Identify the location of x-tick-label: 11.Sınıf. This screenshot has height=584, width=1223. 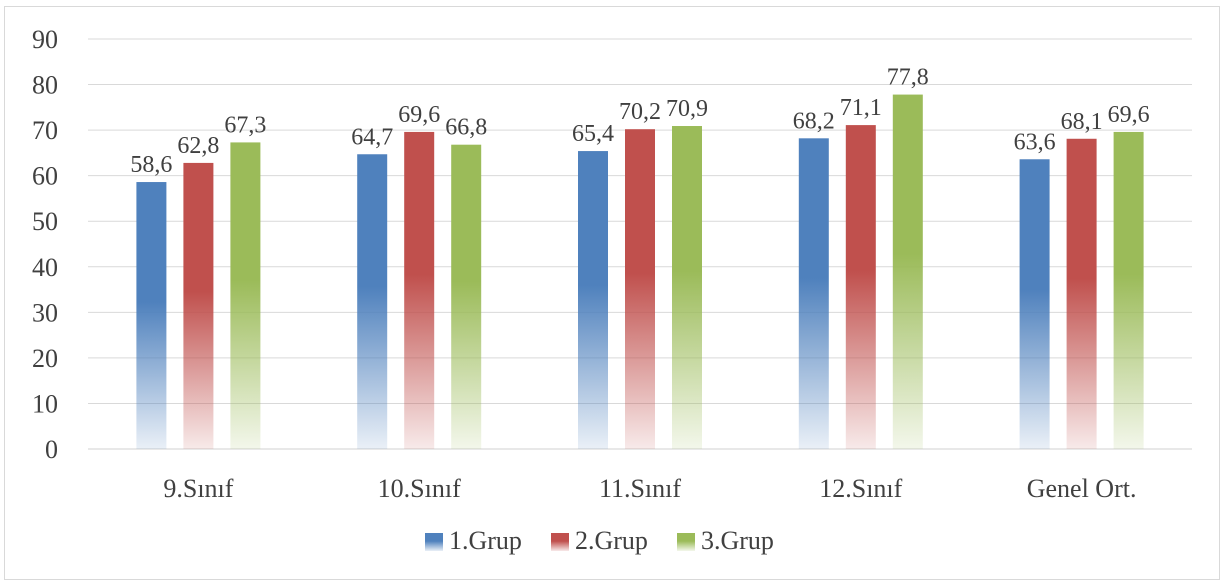
(640, 488).